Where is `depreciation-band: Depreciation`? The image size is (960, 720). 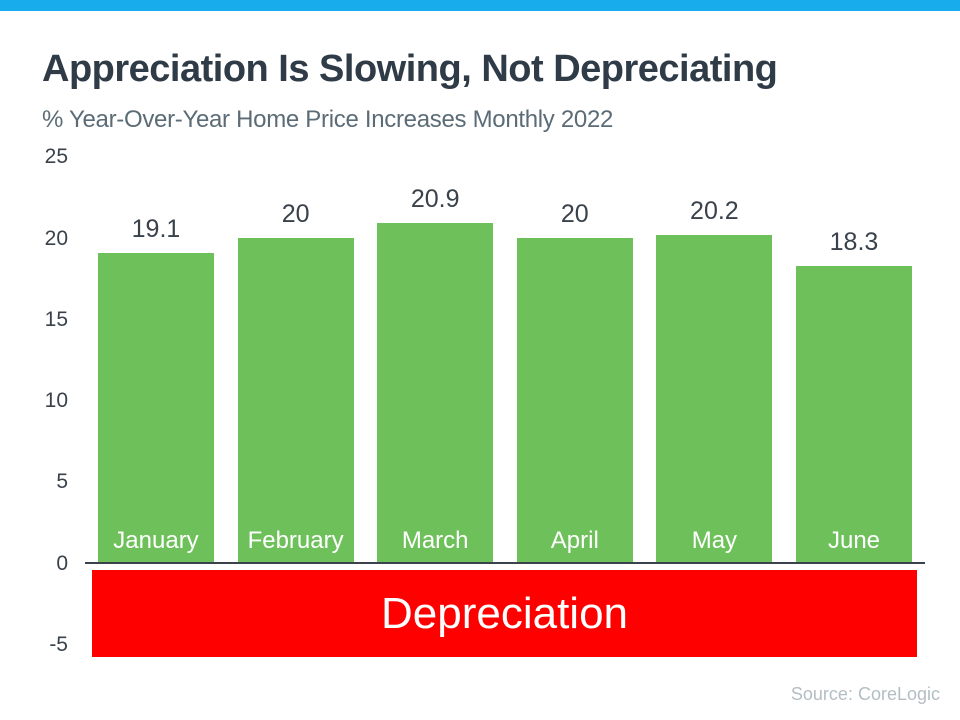
depreciation-band: Depreciation is located at coordinates (504, 613).